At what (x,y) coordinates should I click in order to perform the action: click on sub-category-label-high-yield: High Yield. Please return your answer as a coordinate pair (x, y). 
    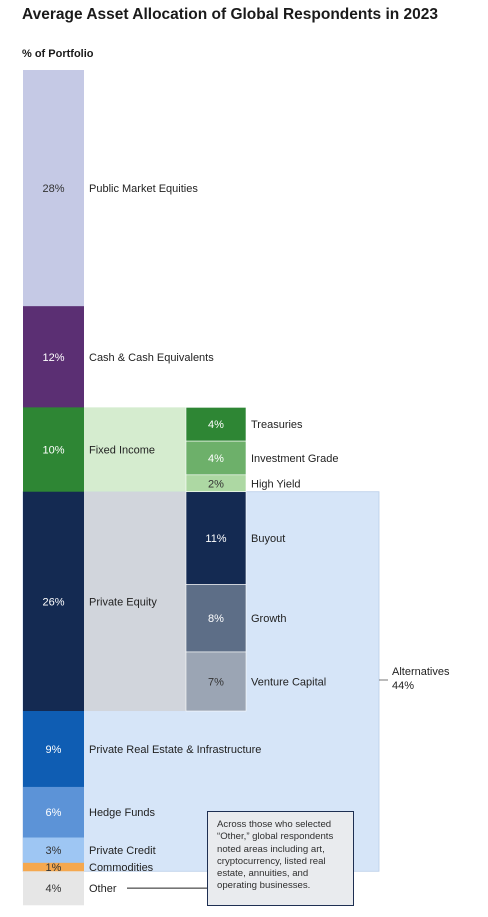
    Looking at the image, I should click on (276, 484).